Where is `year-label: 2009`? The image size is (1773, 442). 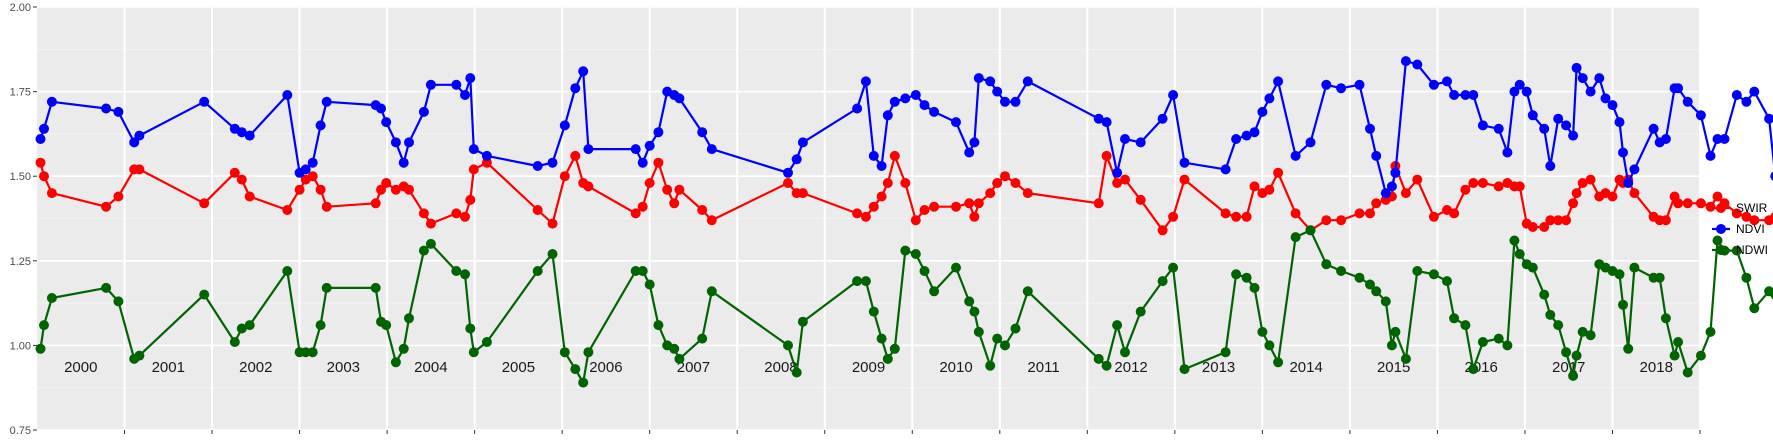 year-label: 2009 is located at coordinates (868, 367).